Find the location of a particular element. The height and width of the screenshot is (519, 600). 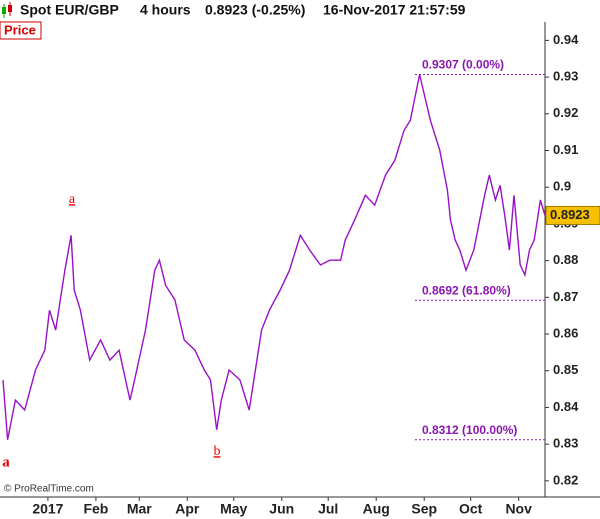

y-tick-label: 0.85 is located at coordinates (565, 369).